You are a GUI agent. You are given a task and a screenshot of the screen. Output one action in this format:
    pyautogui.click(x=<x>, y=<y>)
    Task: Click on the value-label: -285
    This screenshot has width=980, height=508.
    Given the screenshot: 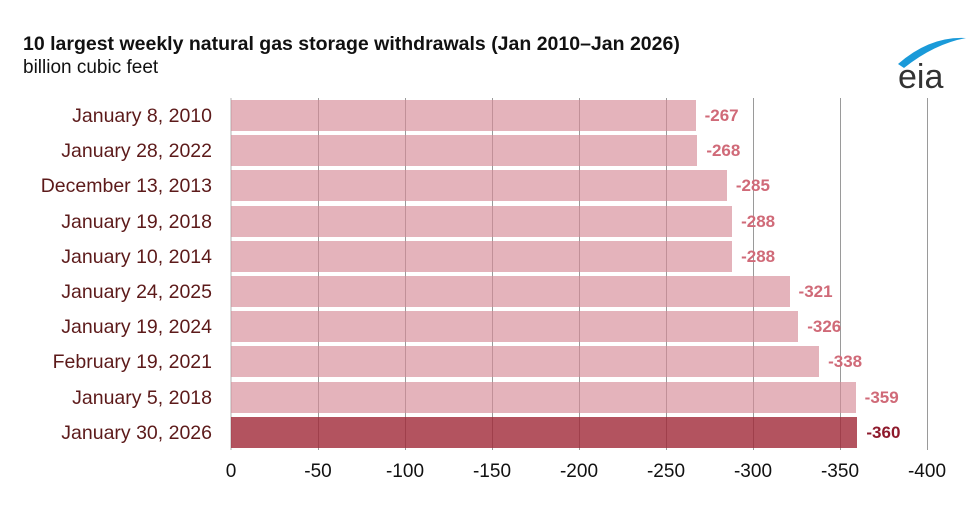 What is the action you would take?
    pyautogui.click(x=752, y=186)
    